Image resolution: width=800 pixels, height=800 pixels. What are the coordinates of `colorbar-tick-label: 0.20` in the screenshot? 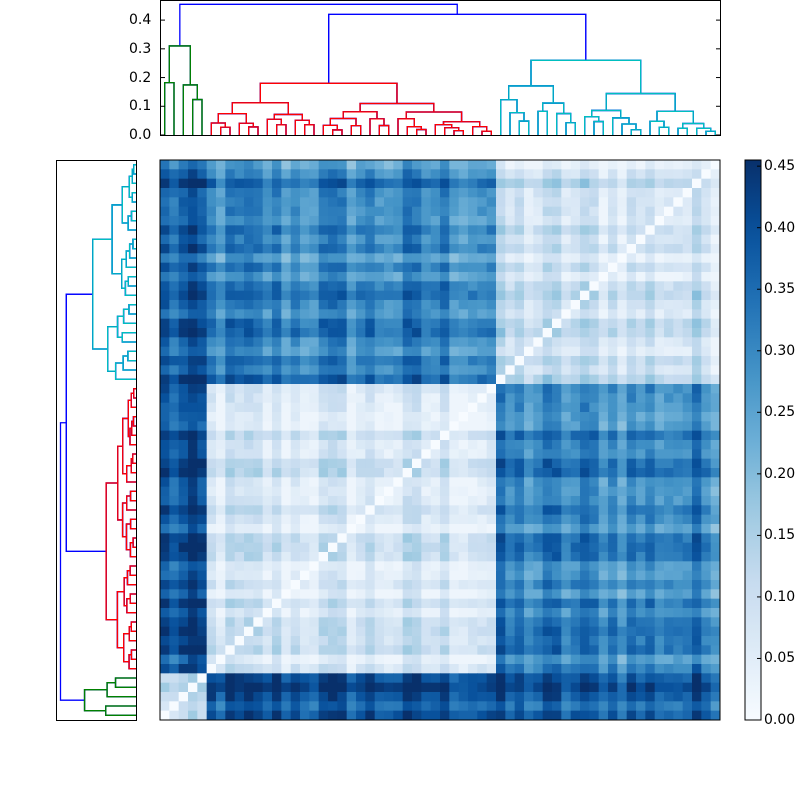 It's located at (780, 473).